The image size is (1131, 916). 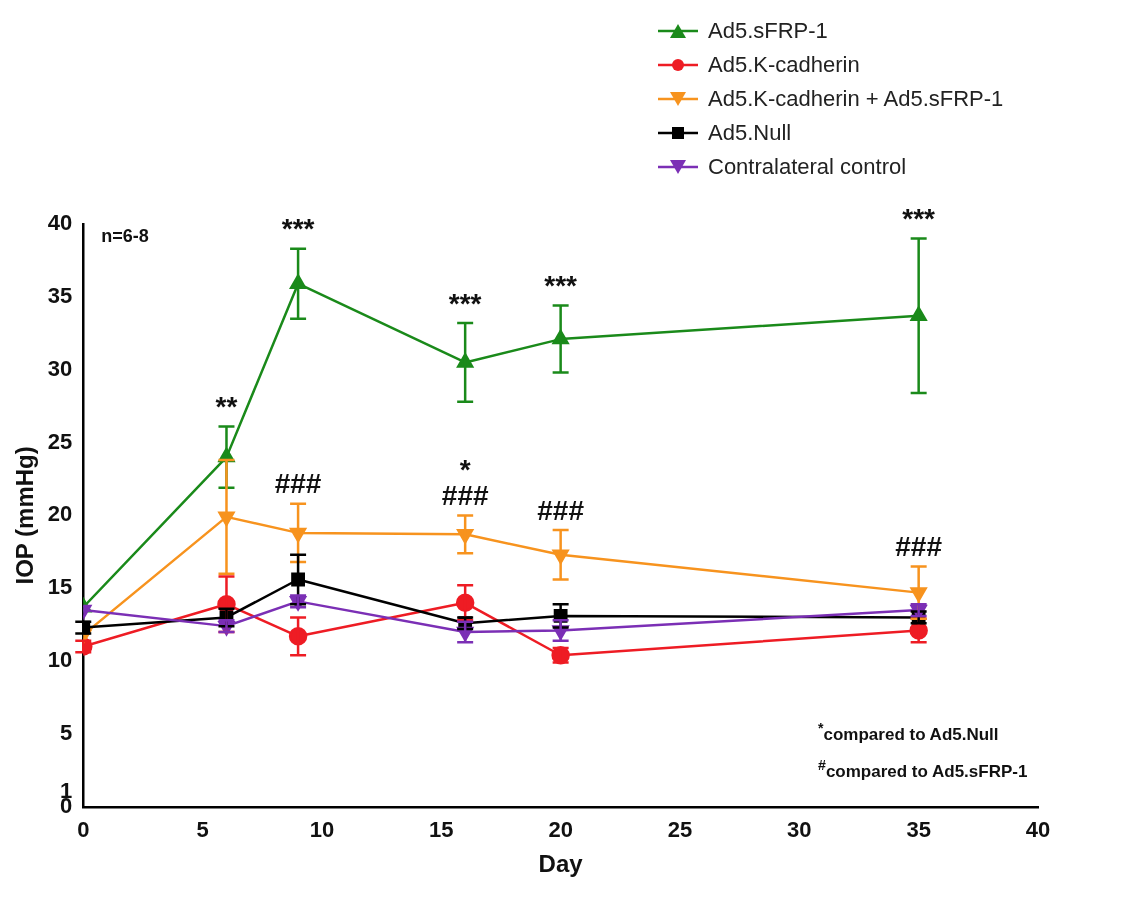 I want to click on annotation: **, so click(x=226, y=407).